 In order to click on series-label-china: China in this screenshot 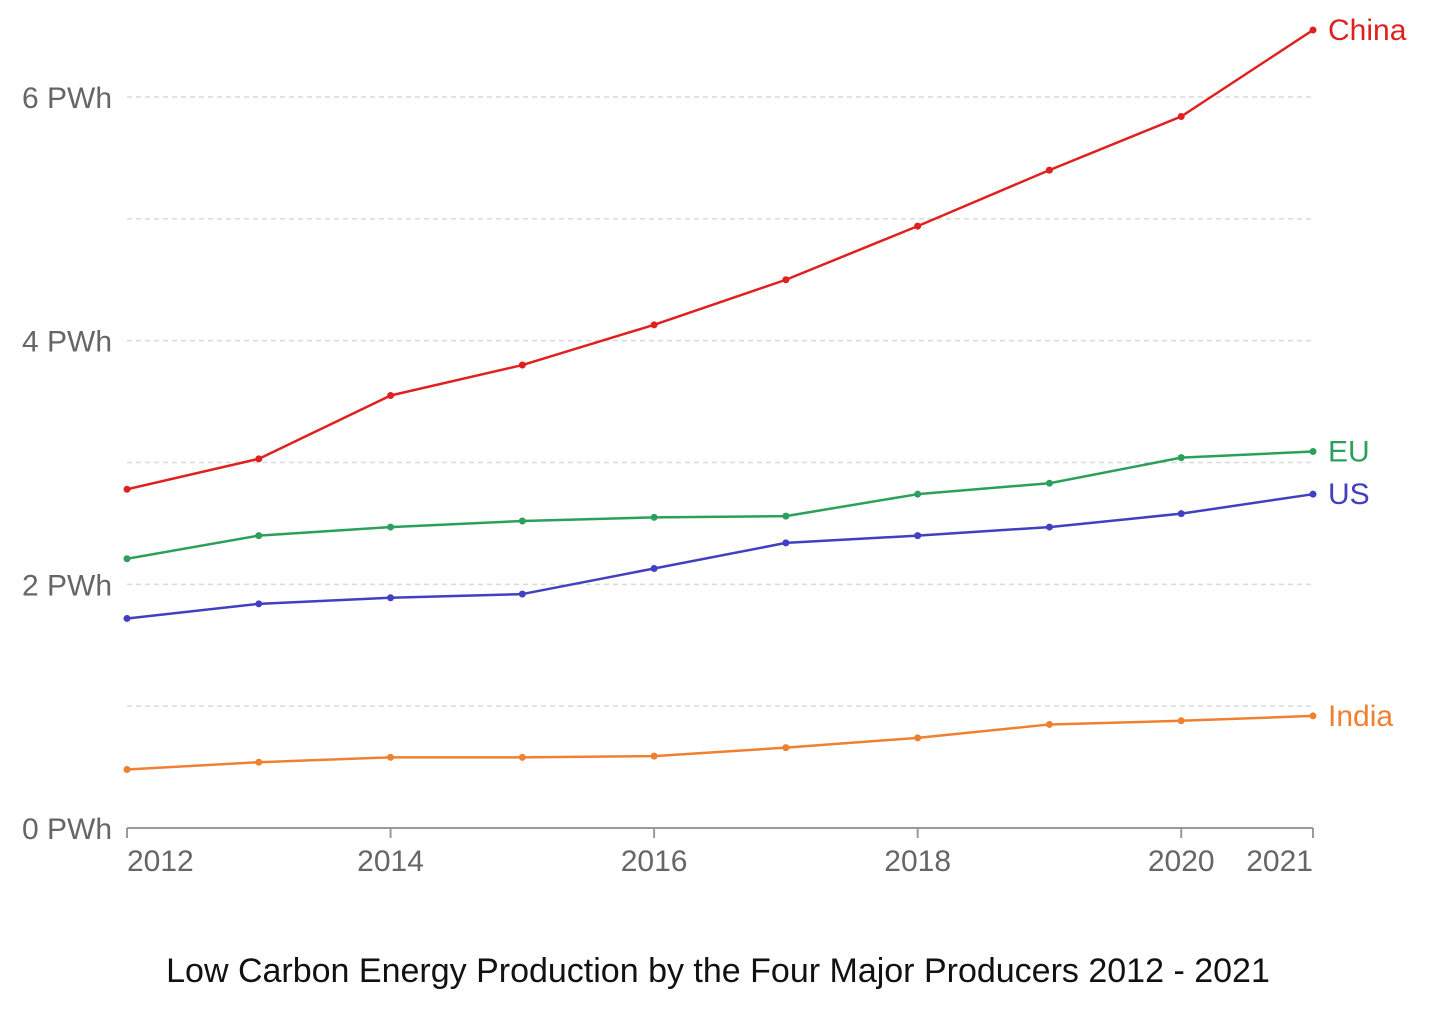, I will do `click(1367, 30)`.